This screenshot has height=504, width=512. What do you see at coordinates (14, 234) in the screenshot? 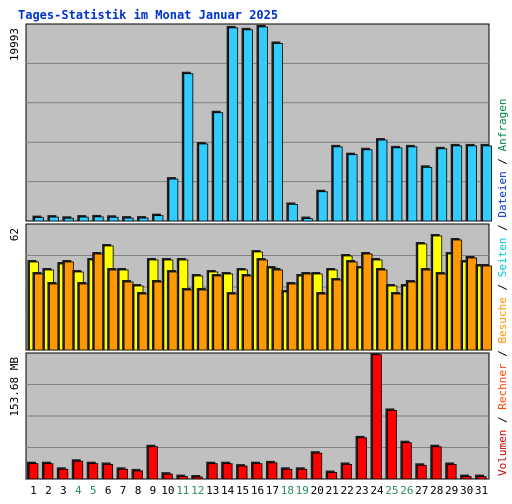
I see `y-axis-max-label: 62` at bounding box center [14, 234].